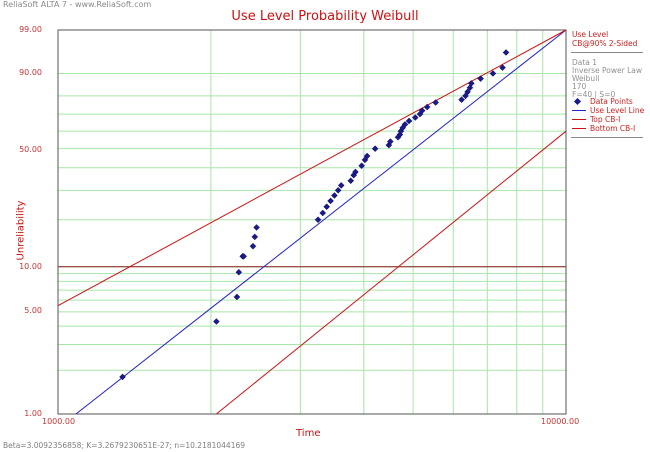  What do you see at coordinates (586, 78) in the screenshot?
I see `legend-info: Weibull` at bounding box center [586, 78].